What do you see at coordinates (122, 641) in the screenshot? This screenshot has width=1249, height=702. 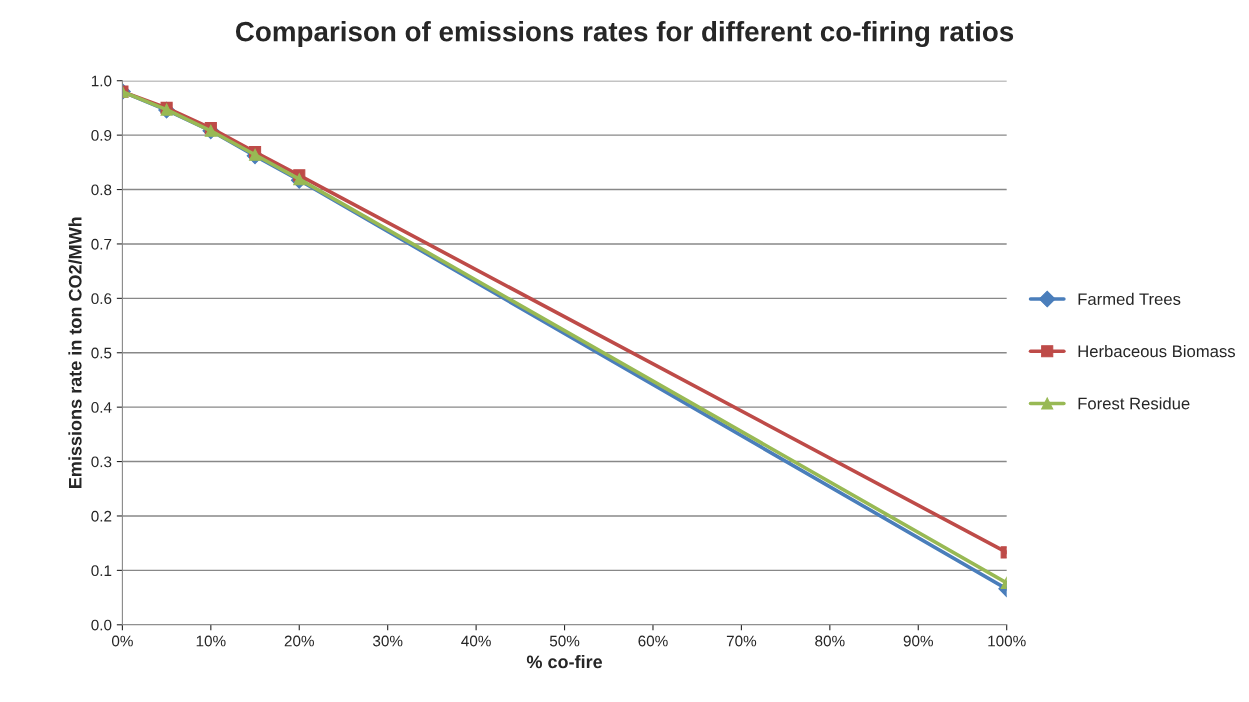 I see `x-tick-label: 0%` at bounding box center [122, 641].